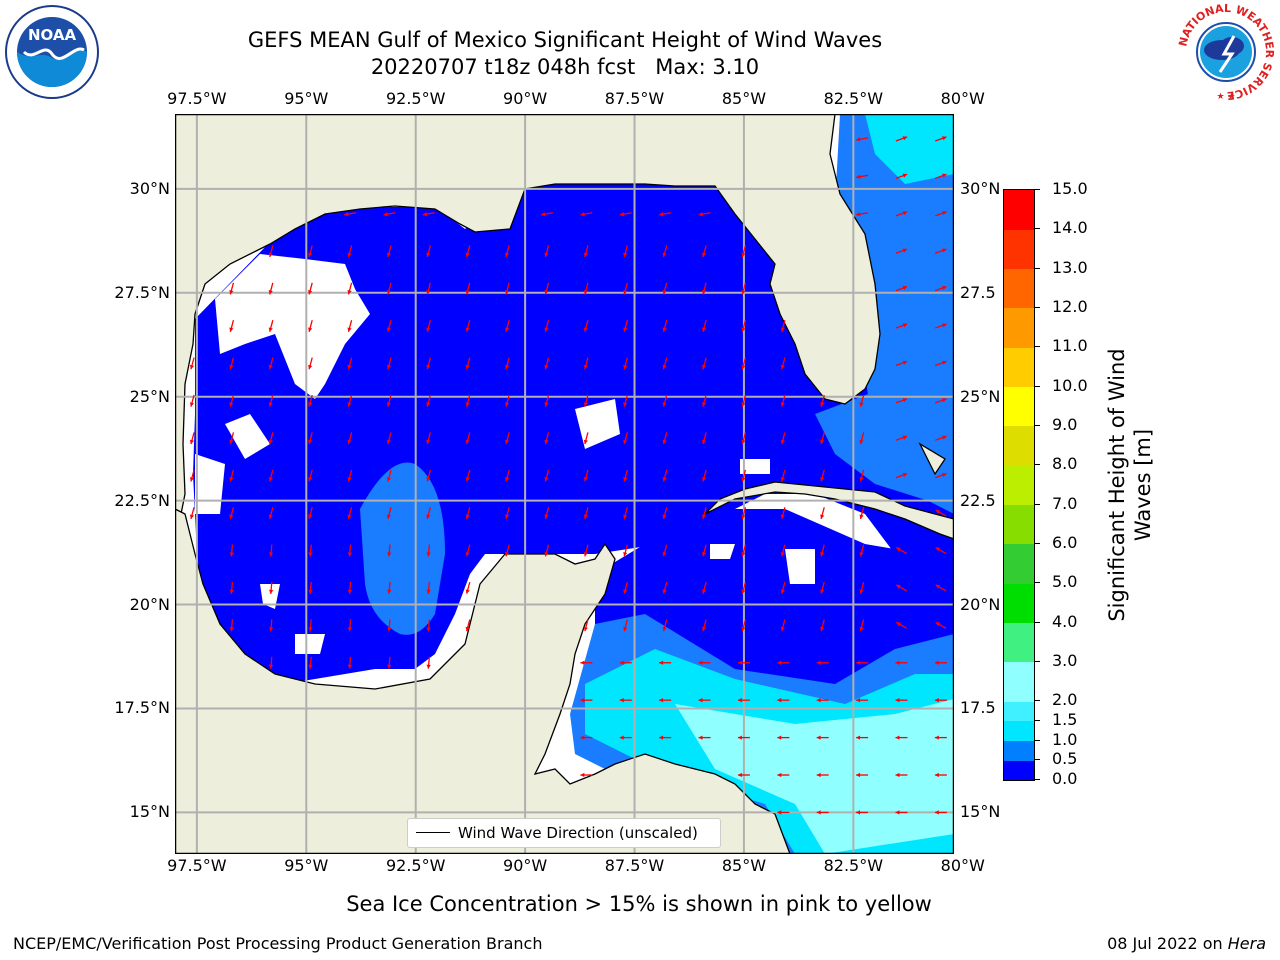 The height and width of the screenshot is (960, 1280). Describe the element at coordinates (1065, 582) in the screenshot. I see `colorbar-tick-label: 5.0` at that location.